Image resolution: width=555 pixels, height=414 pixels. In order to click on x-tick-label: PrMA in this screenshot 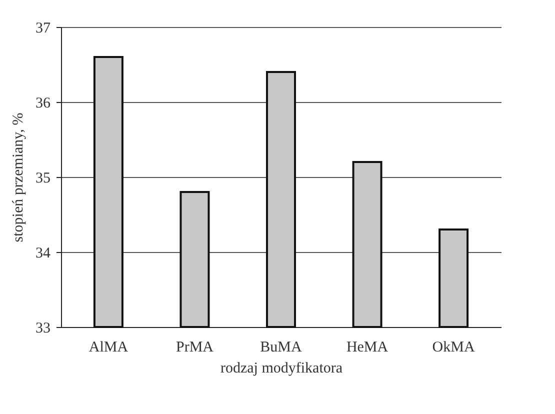, I will do `click(195, 348)`.